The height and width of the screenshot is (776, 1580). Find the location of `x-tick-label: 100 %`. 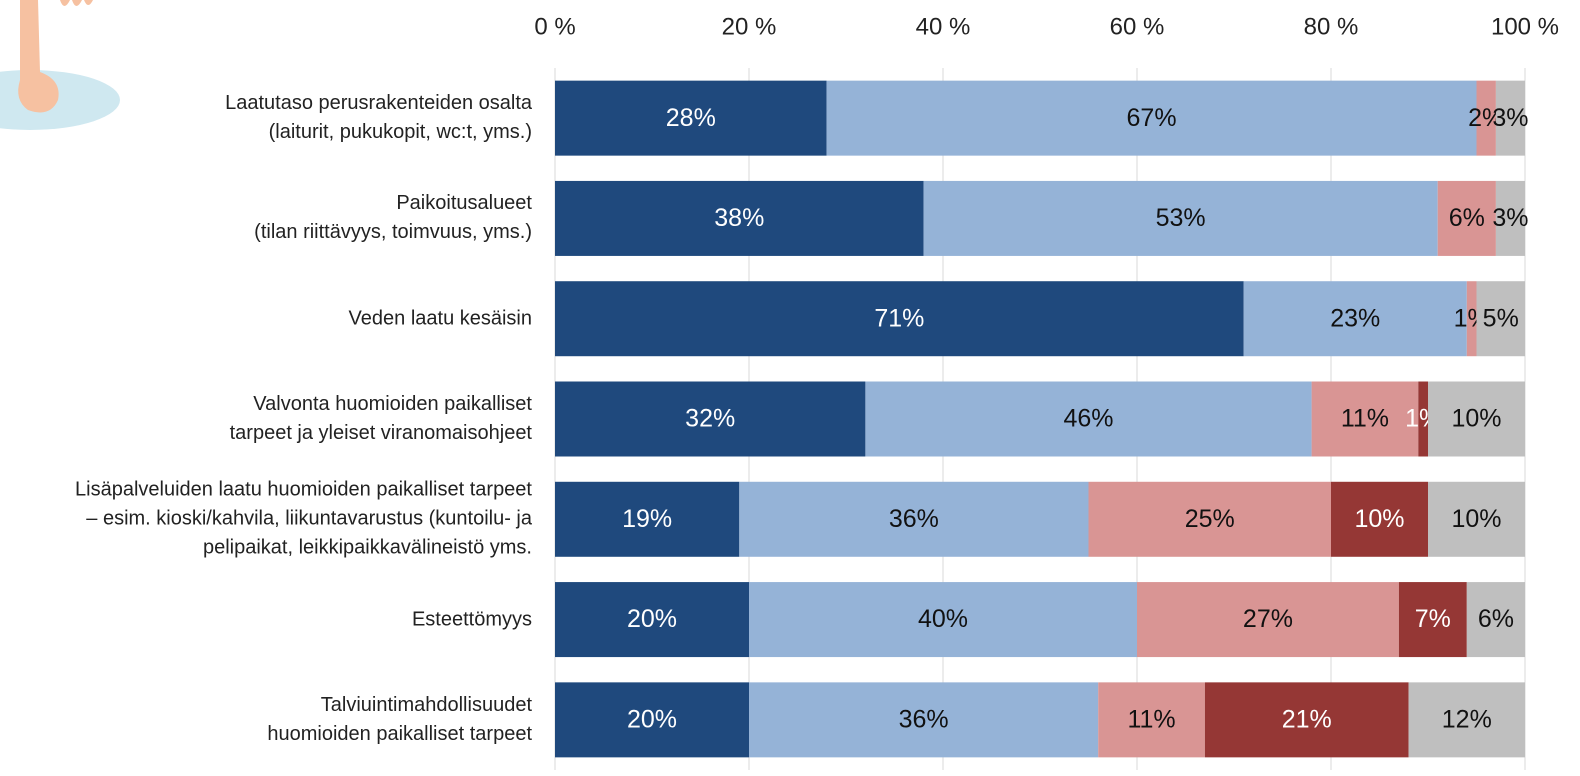

x-tick-label: 100 % is located at coordinates (1525, 26).